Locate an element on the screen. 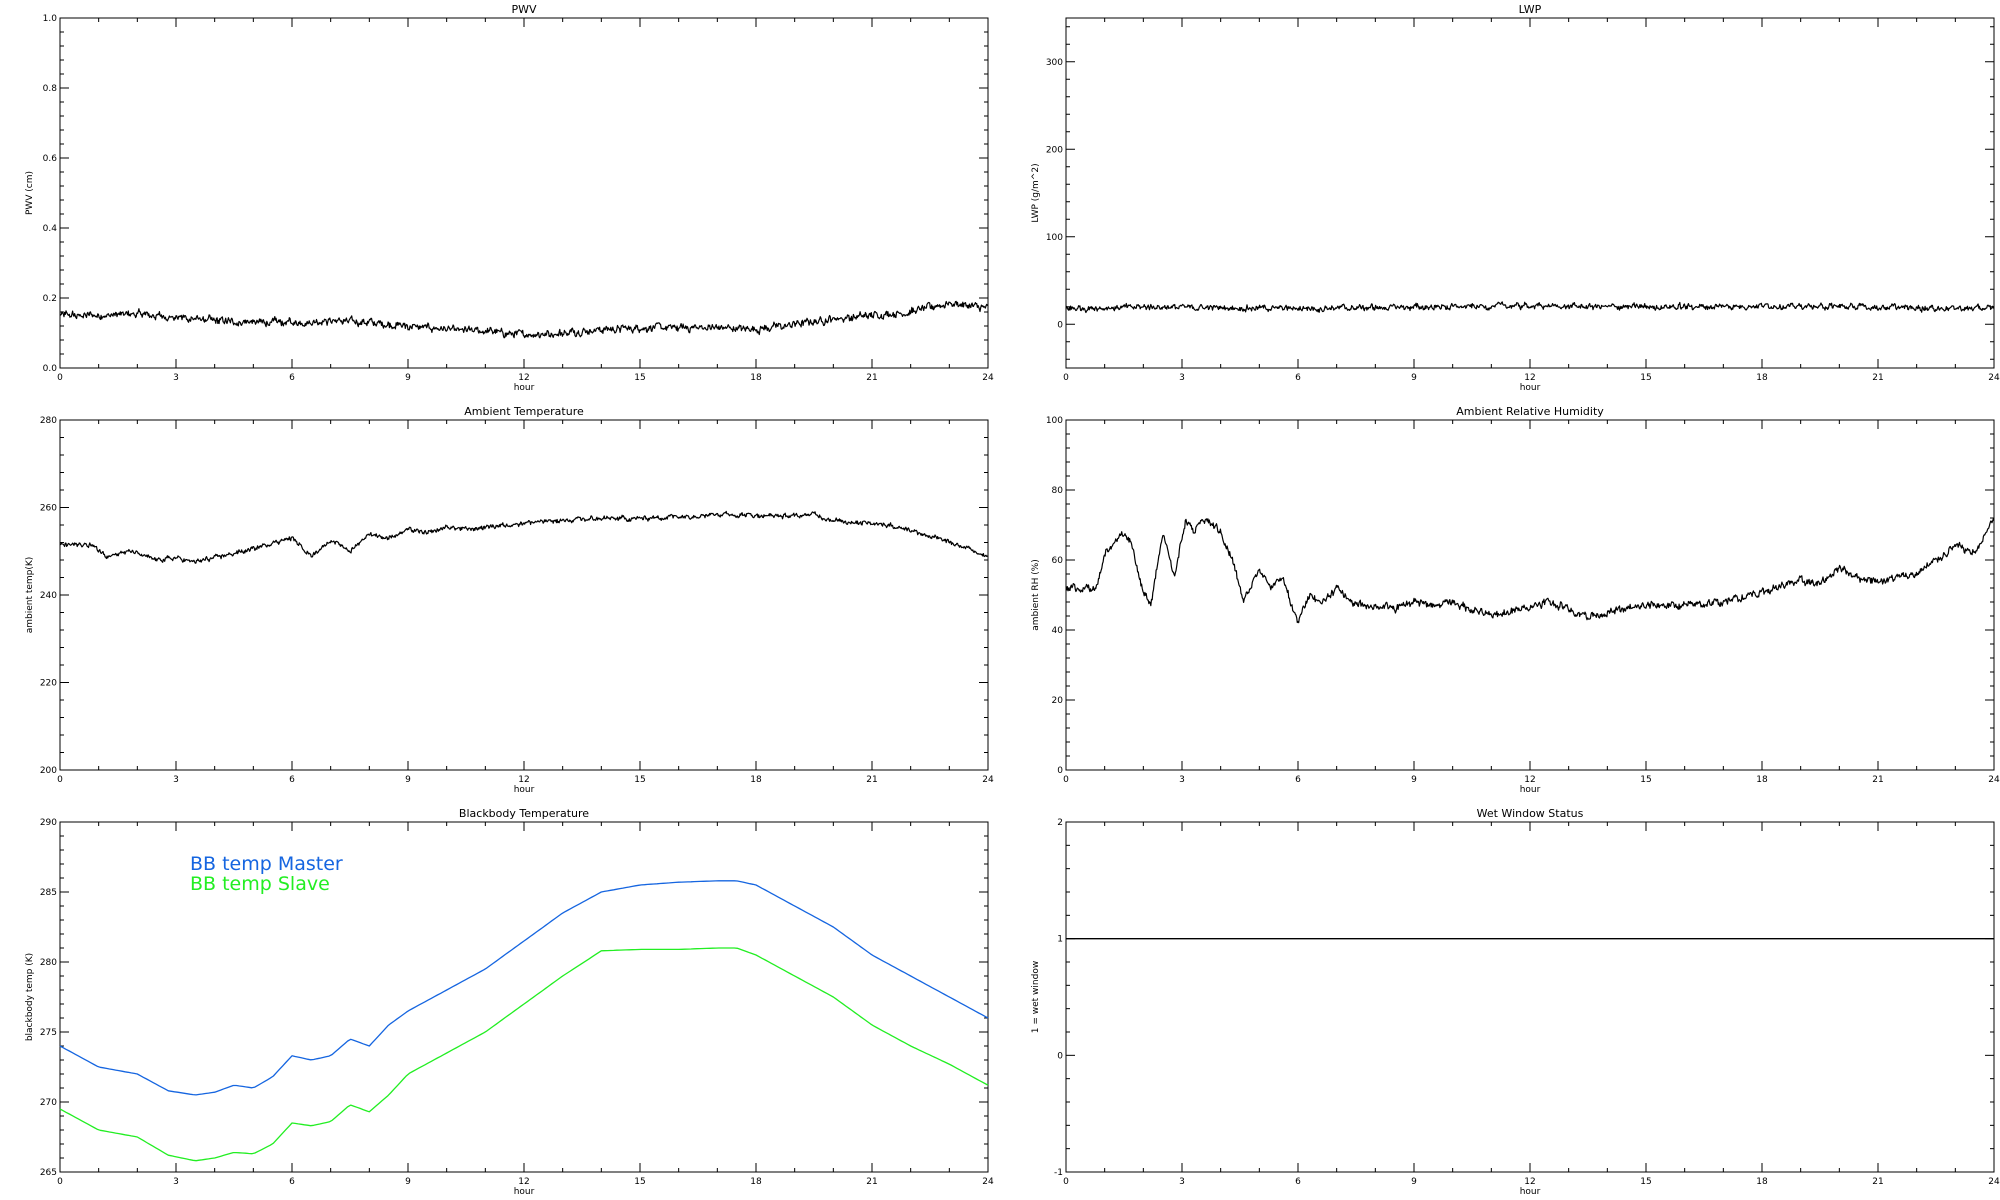  y-axis-label: LWP (g/m^2) is located at coordinates (1036, 192).